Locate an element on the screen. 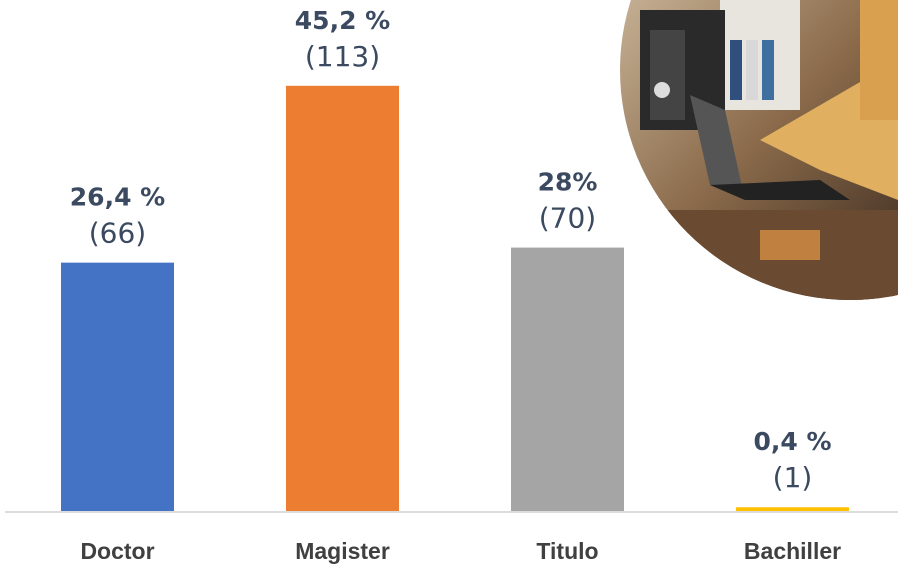  value-label: 0,4 % is located at coordinates (792, 441).